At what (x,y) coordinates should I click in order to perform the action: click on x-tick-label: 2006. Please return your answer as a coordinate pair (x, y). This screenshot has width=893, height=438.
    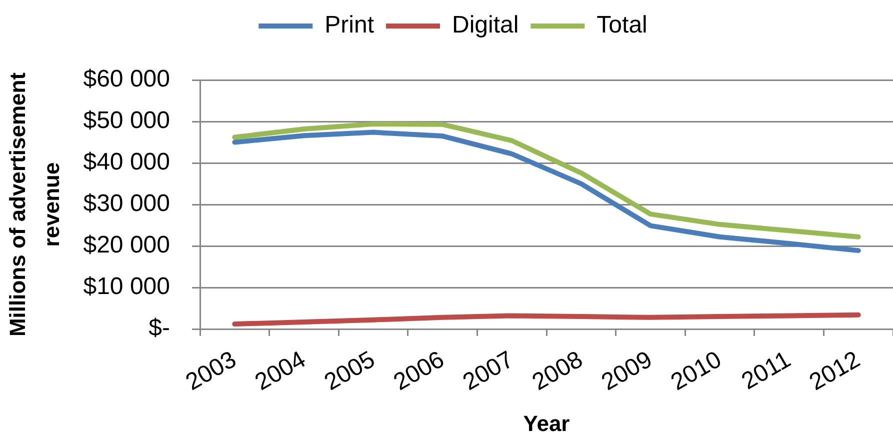
    Looking at the image, I should click on (419, 371).